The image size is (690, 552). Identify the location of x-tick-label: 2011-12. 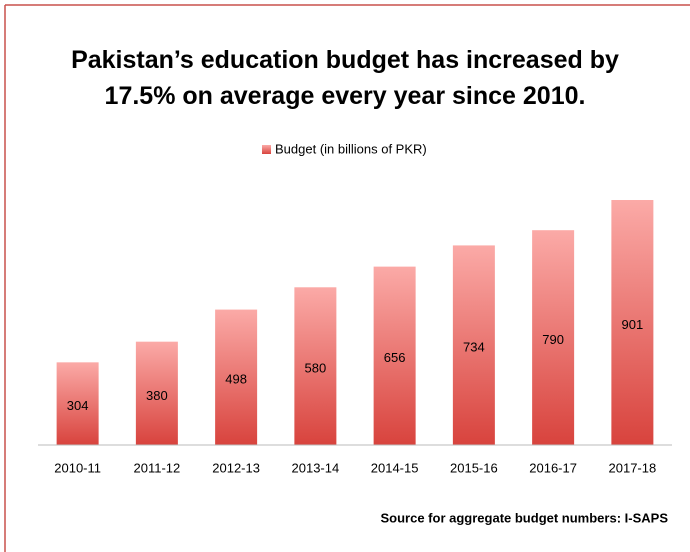
(157, 467).